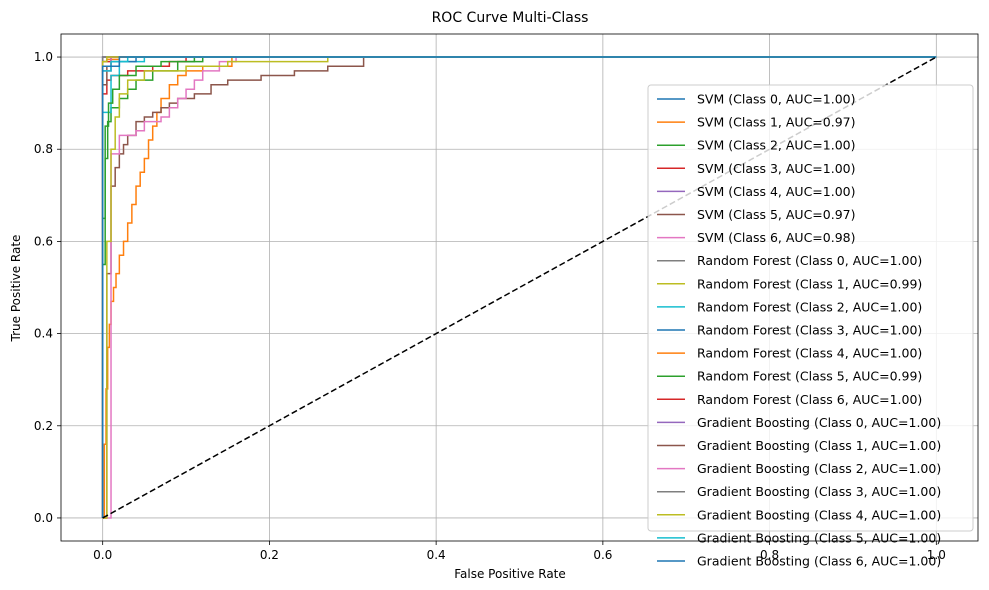  What do you see at coordinates (602, 555) in the screenshot?
I see `x-tick-label: 0.6` at bounding box center [602, 555].